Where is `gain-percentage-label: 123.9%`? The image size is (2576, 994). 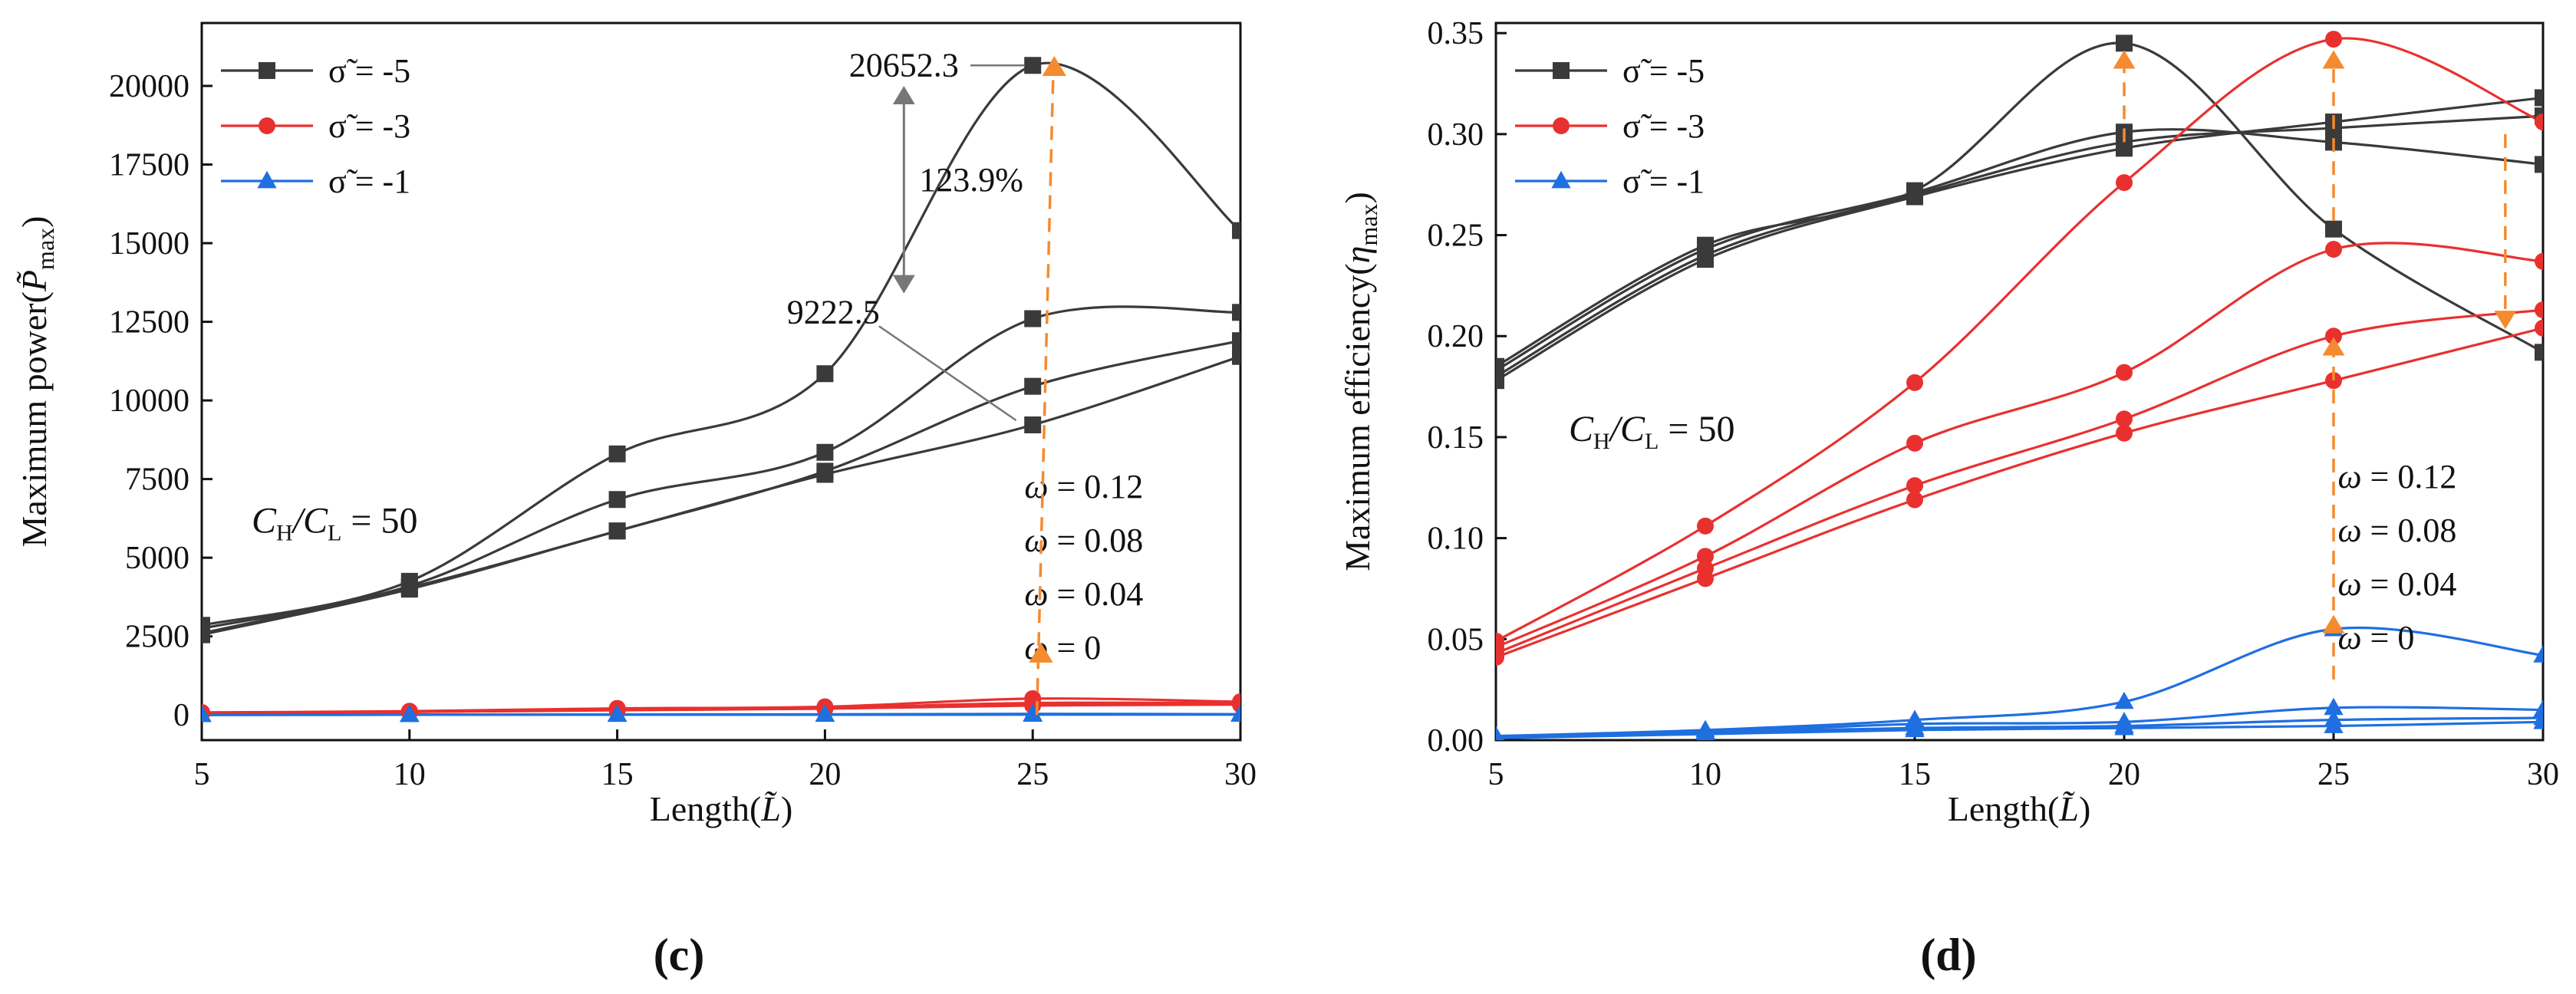
gain-percentage-label: 123.9% is located at coordinates (971, 180).